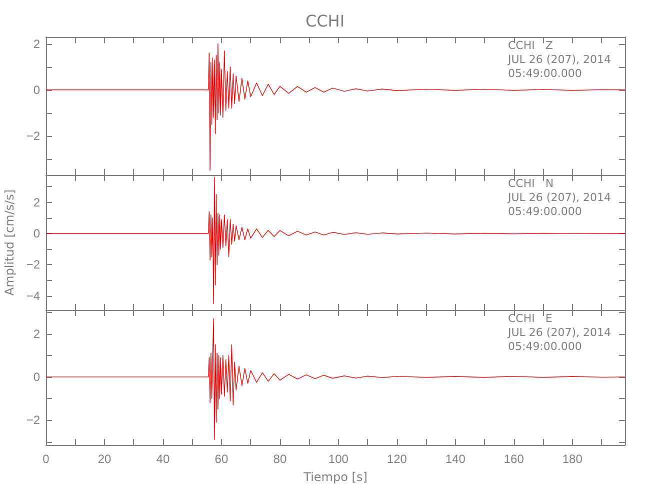  What do you see at coordinates (33, 295) in the screenshot?
I see `y-tick-label: −4` at bounding box center [33, 295].